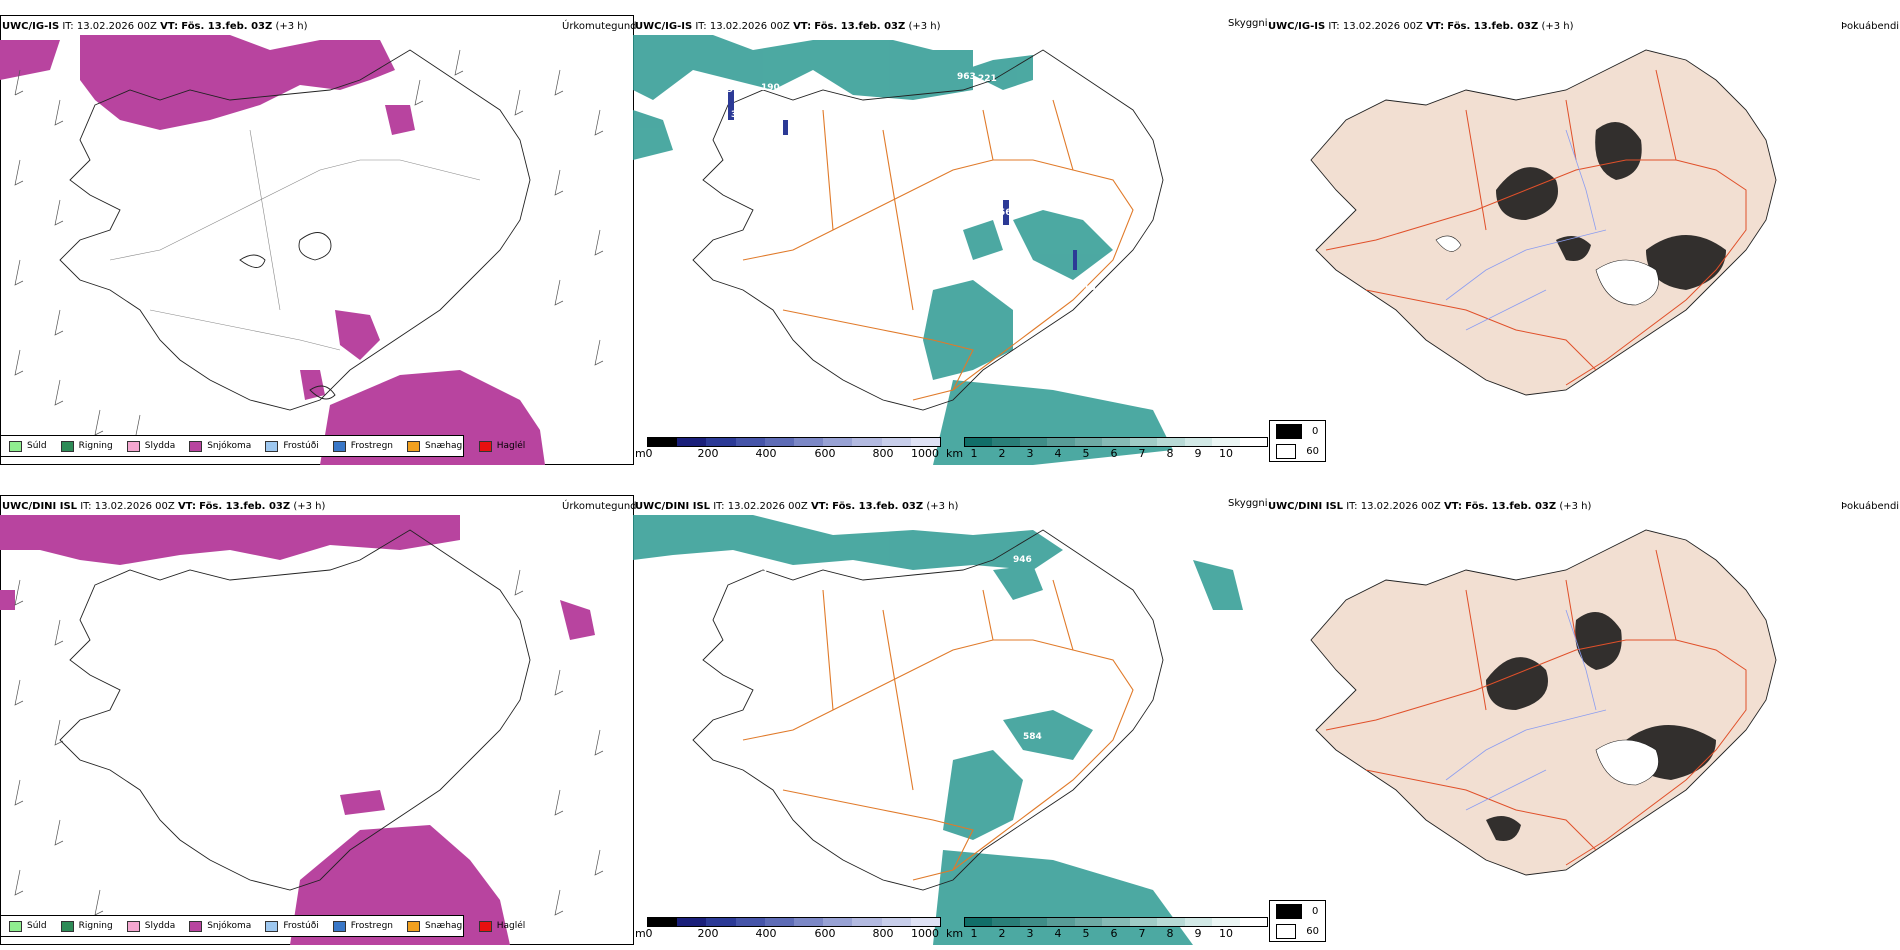 Image resolution: width=1900 pixels, height=950 pixels. Describe the element at coordinates (1032, 737) in the screenshot. I see `height-label: 584` at that location.